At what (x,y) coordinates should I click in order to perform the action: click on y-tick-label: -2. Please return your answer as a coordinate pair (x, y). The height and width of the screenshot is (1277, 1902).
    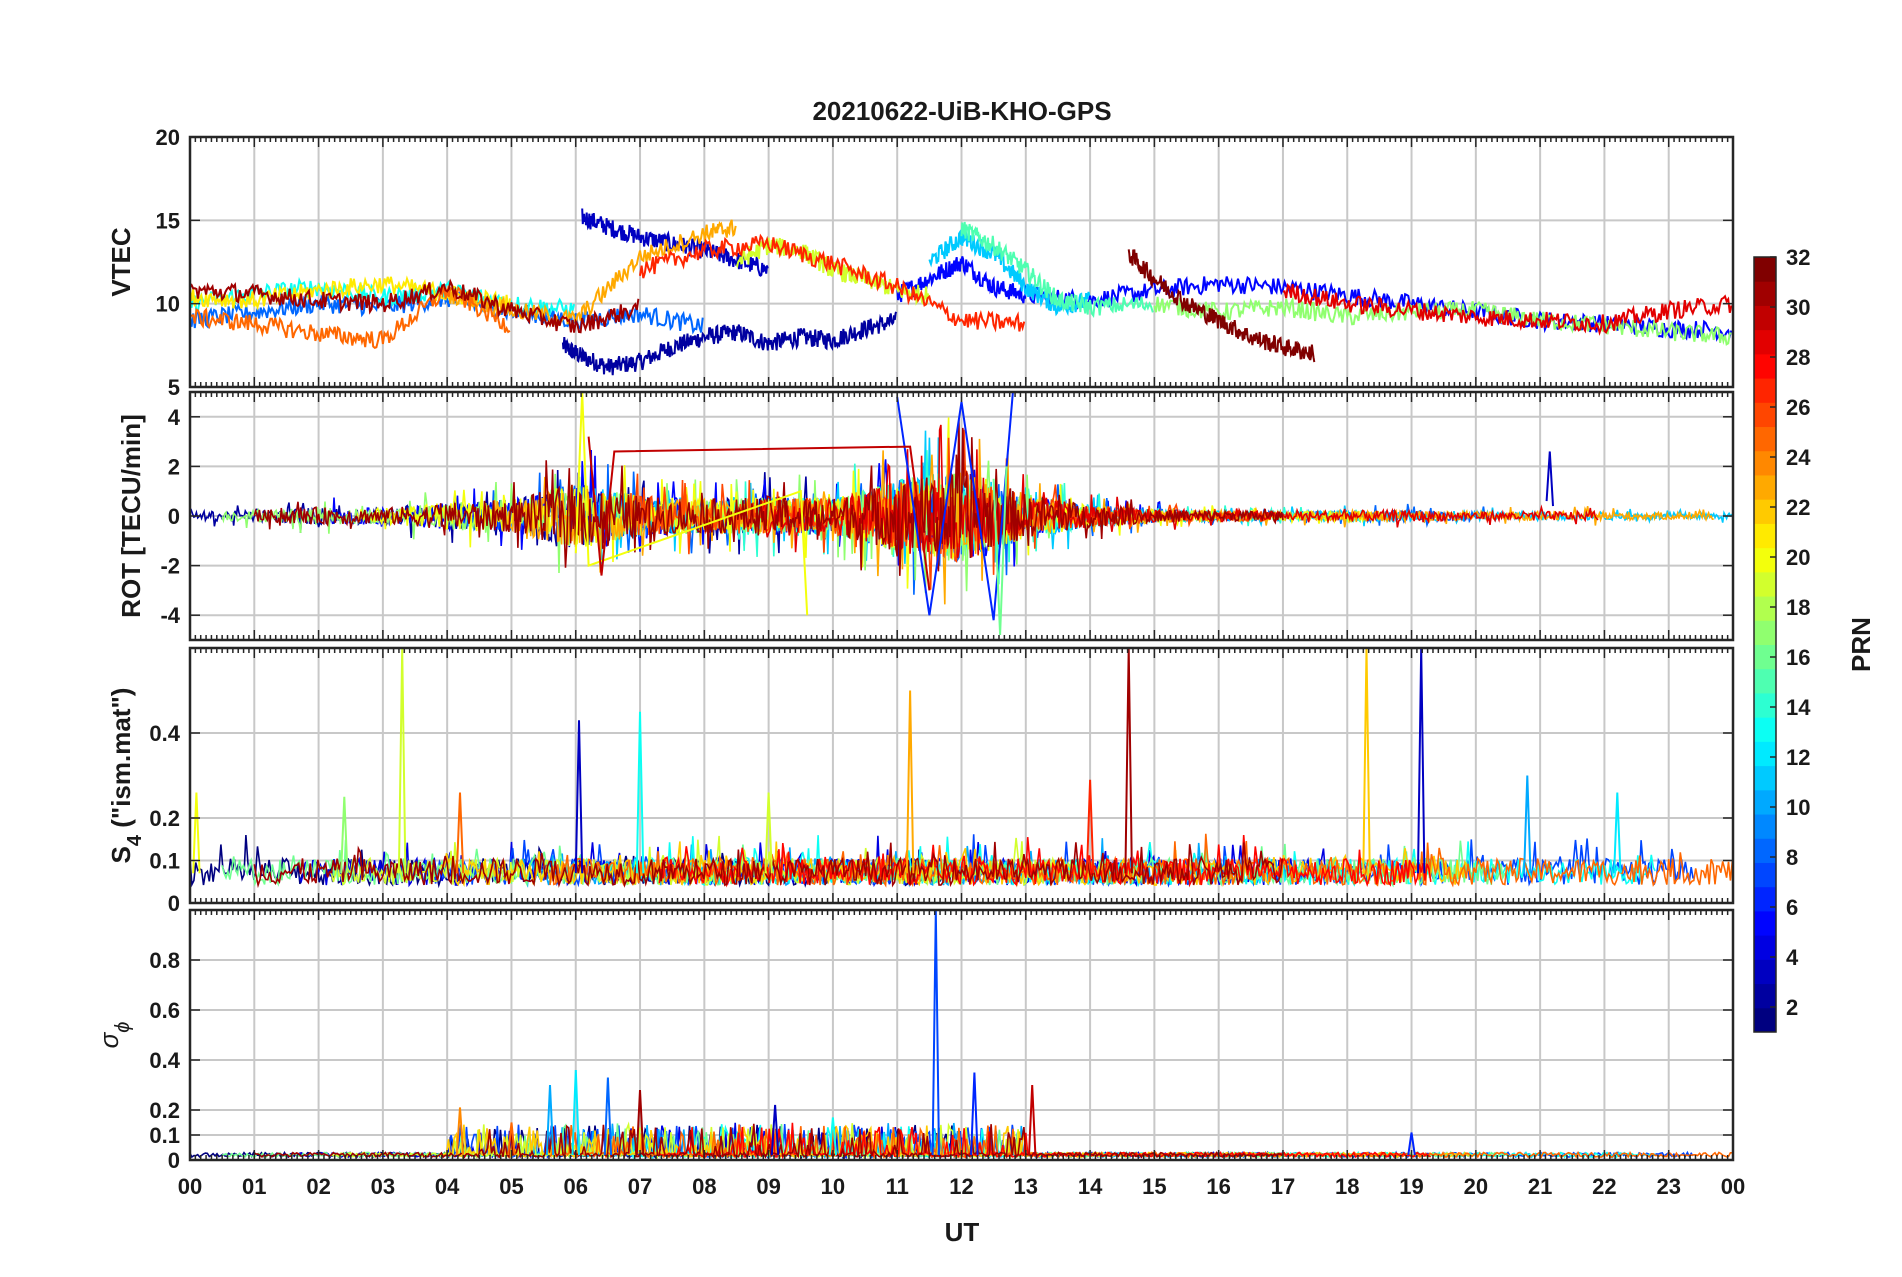
    Looking at the image, I should click on (170, 566).